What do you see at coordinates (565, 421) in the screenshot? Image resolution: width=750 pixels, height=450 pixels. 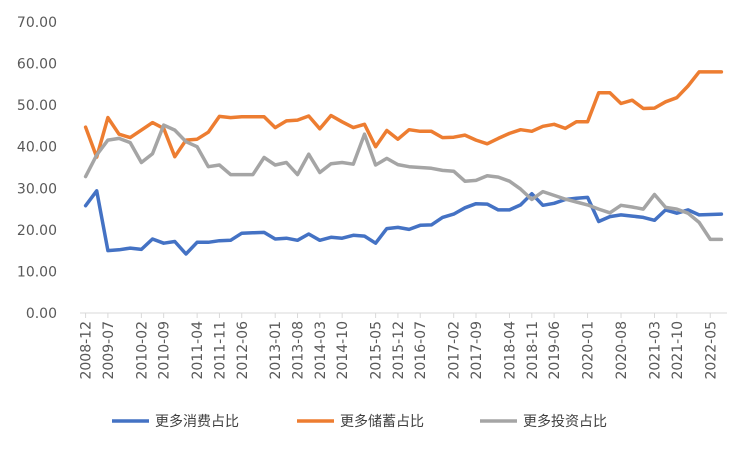 I see `legend-label-3: 更多投资占比` at bounding box center [565, 421].